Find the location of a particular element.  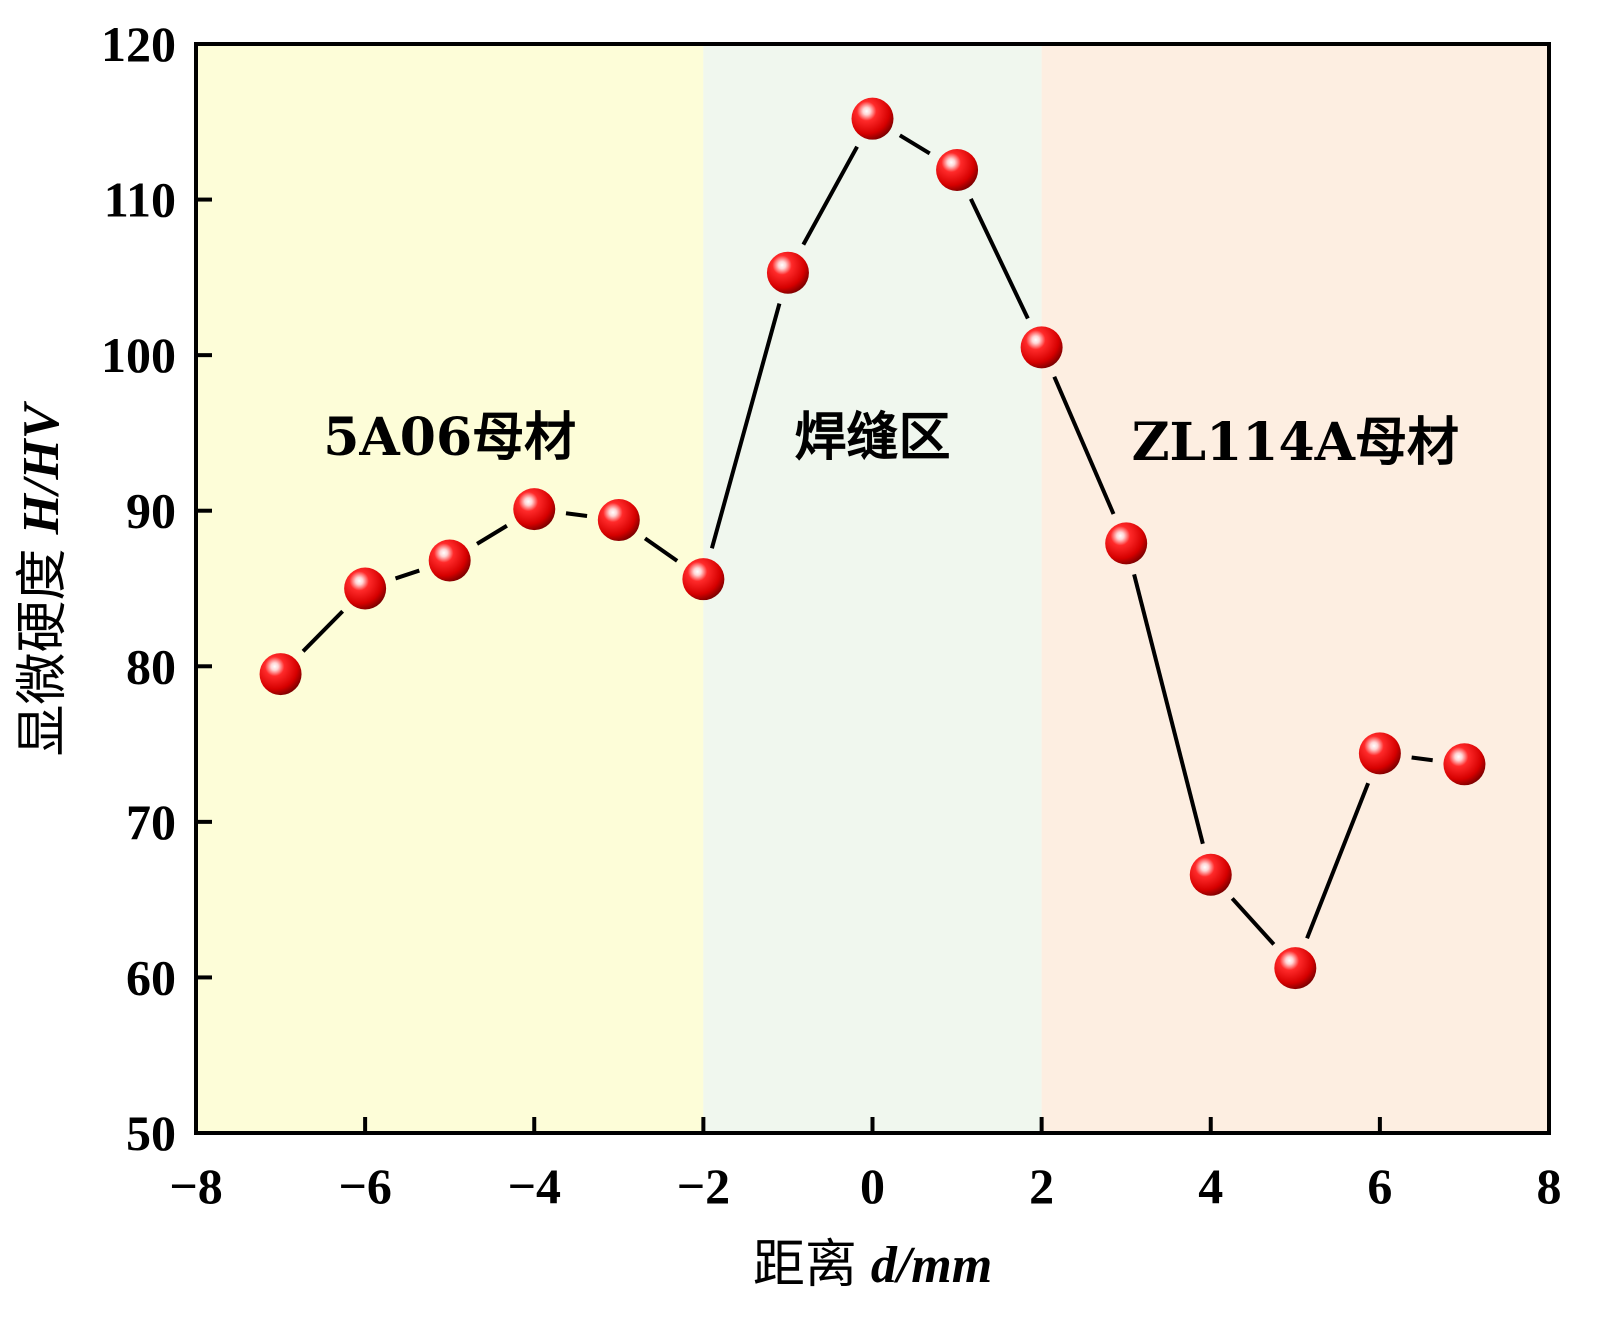

x-tick-label: 0 is located at coordinates (872, 1186).